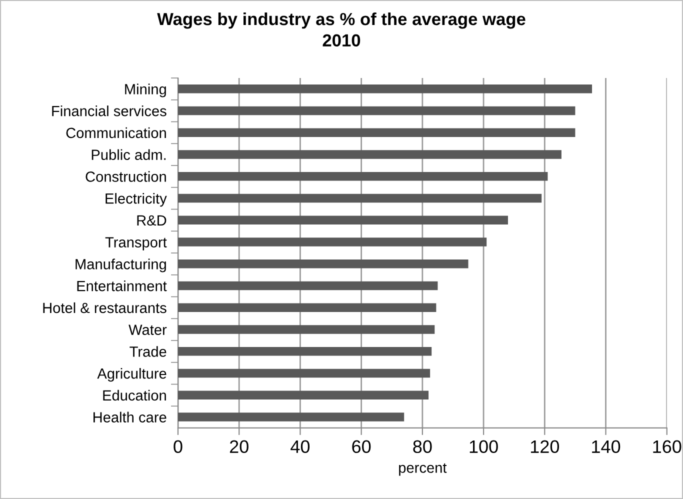 This screenshot has width=683, height=499. What do you see at coordinates (300, 447) in the screenshot?
I see `x-tick-label: 40` at bounding box center [300, 447].